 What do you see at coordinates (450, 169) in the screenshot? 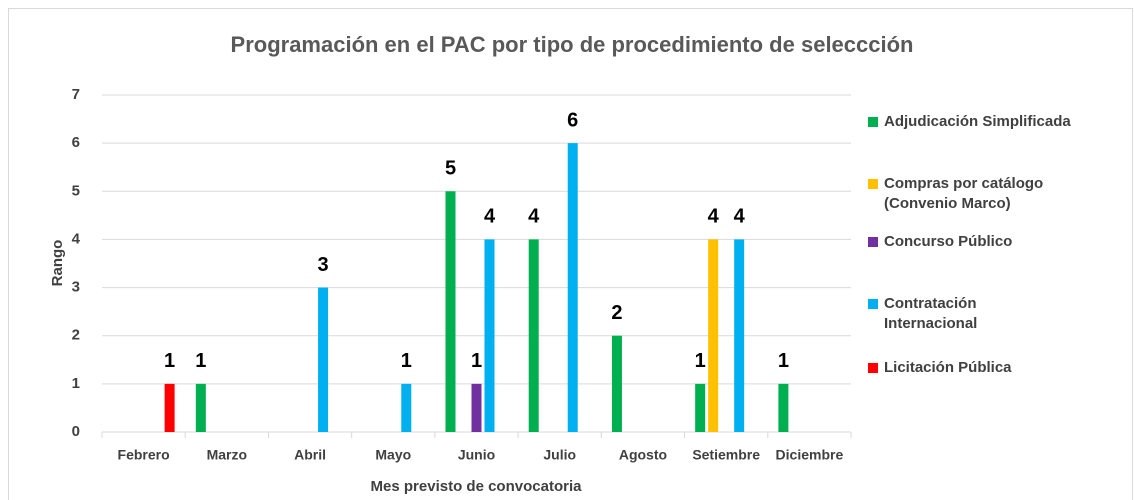
I see `data-label: 5` at bounding box center [450, 169].